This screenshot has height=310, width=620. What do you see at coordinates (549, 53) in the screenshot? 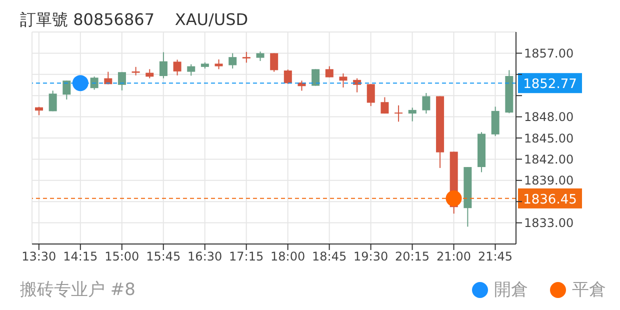
I see `y-tick-label: 1857.00` at bounding box center [549, 53].